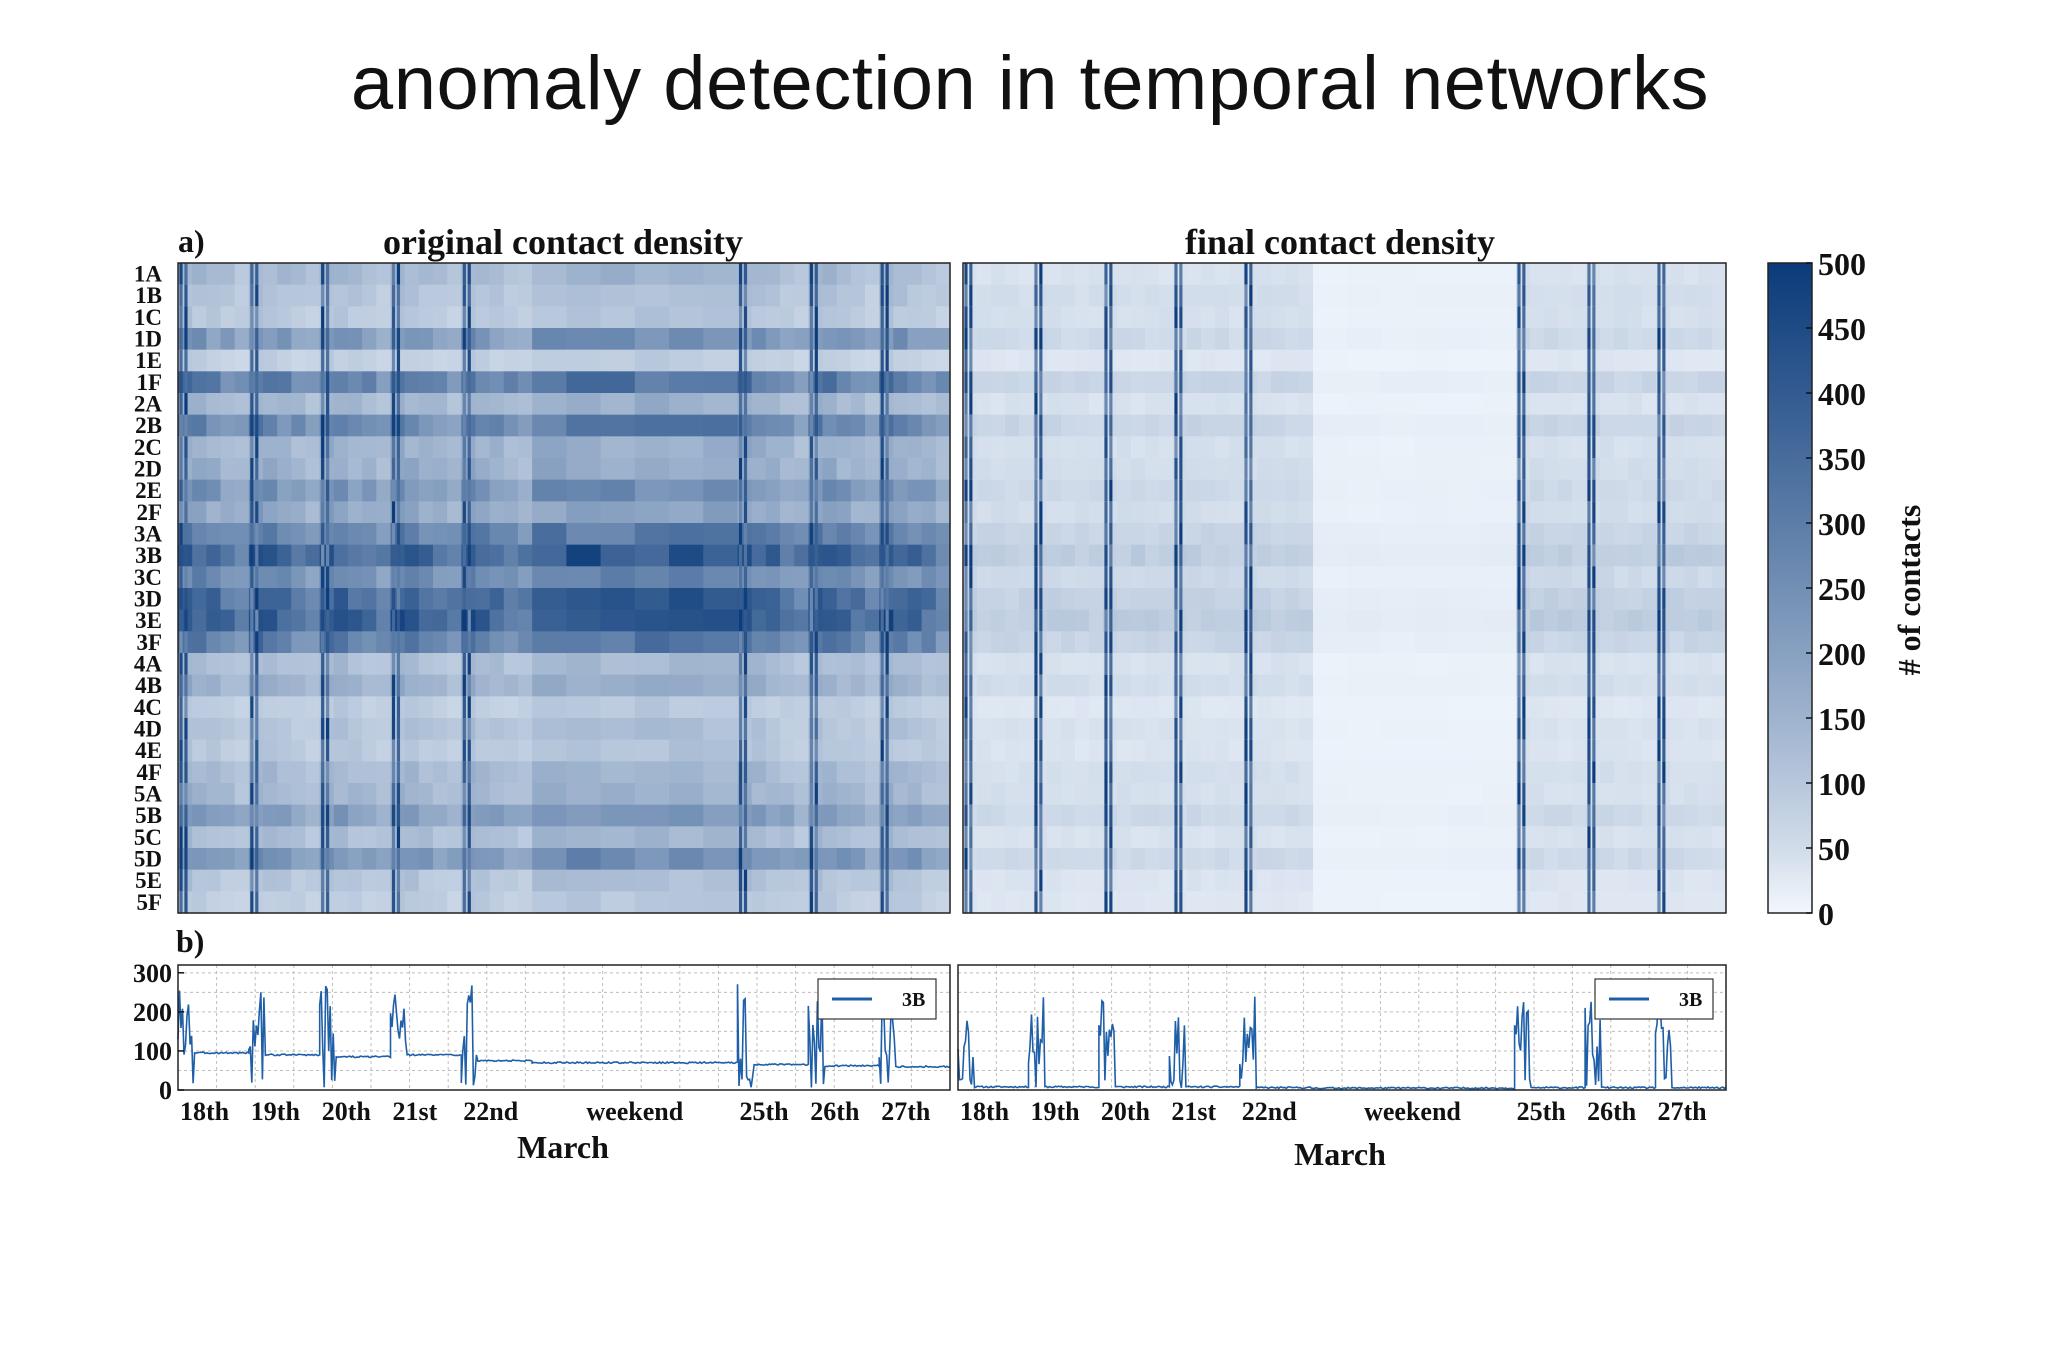  Describe the element at coordinates (1842, 329) in the screenshot. I see `colorbar-tick-label: 450` at that location.